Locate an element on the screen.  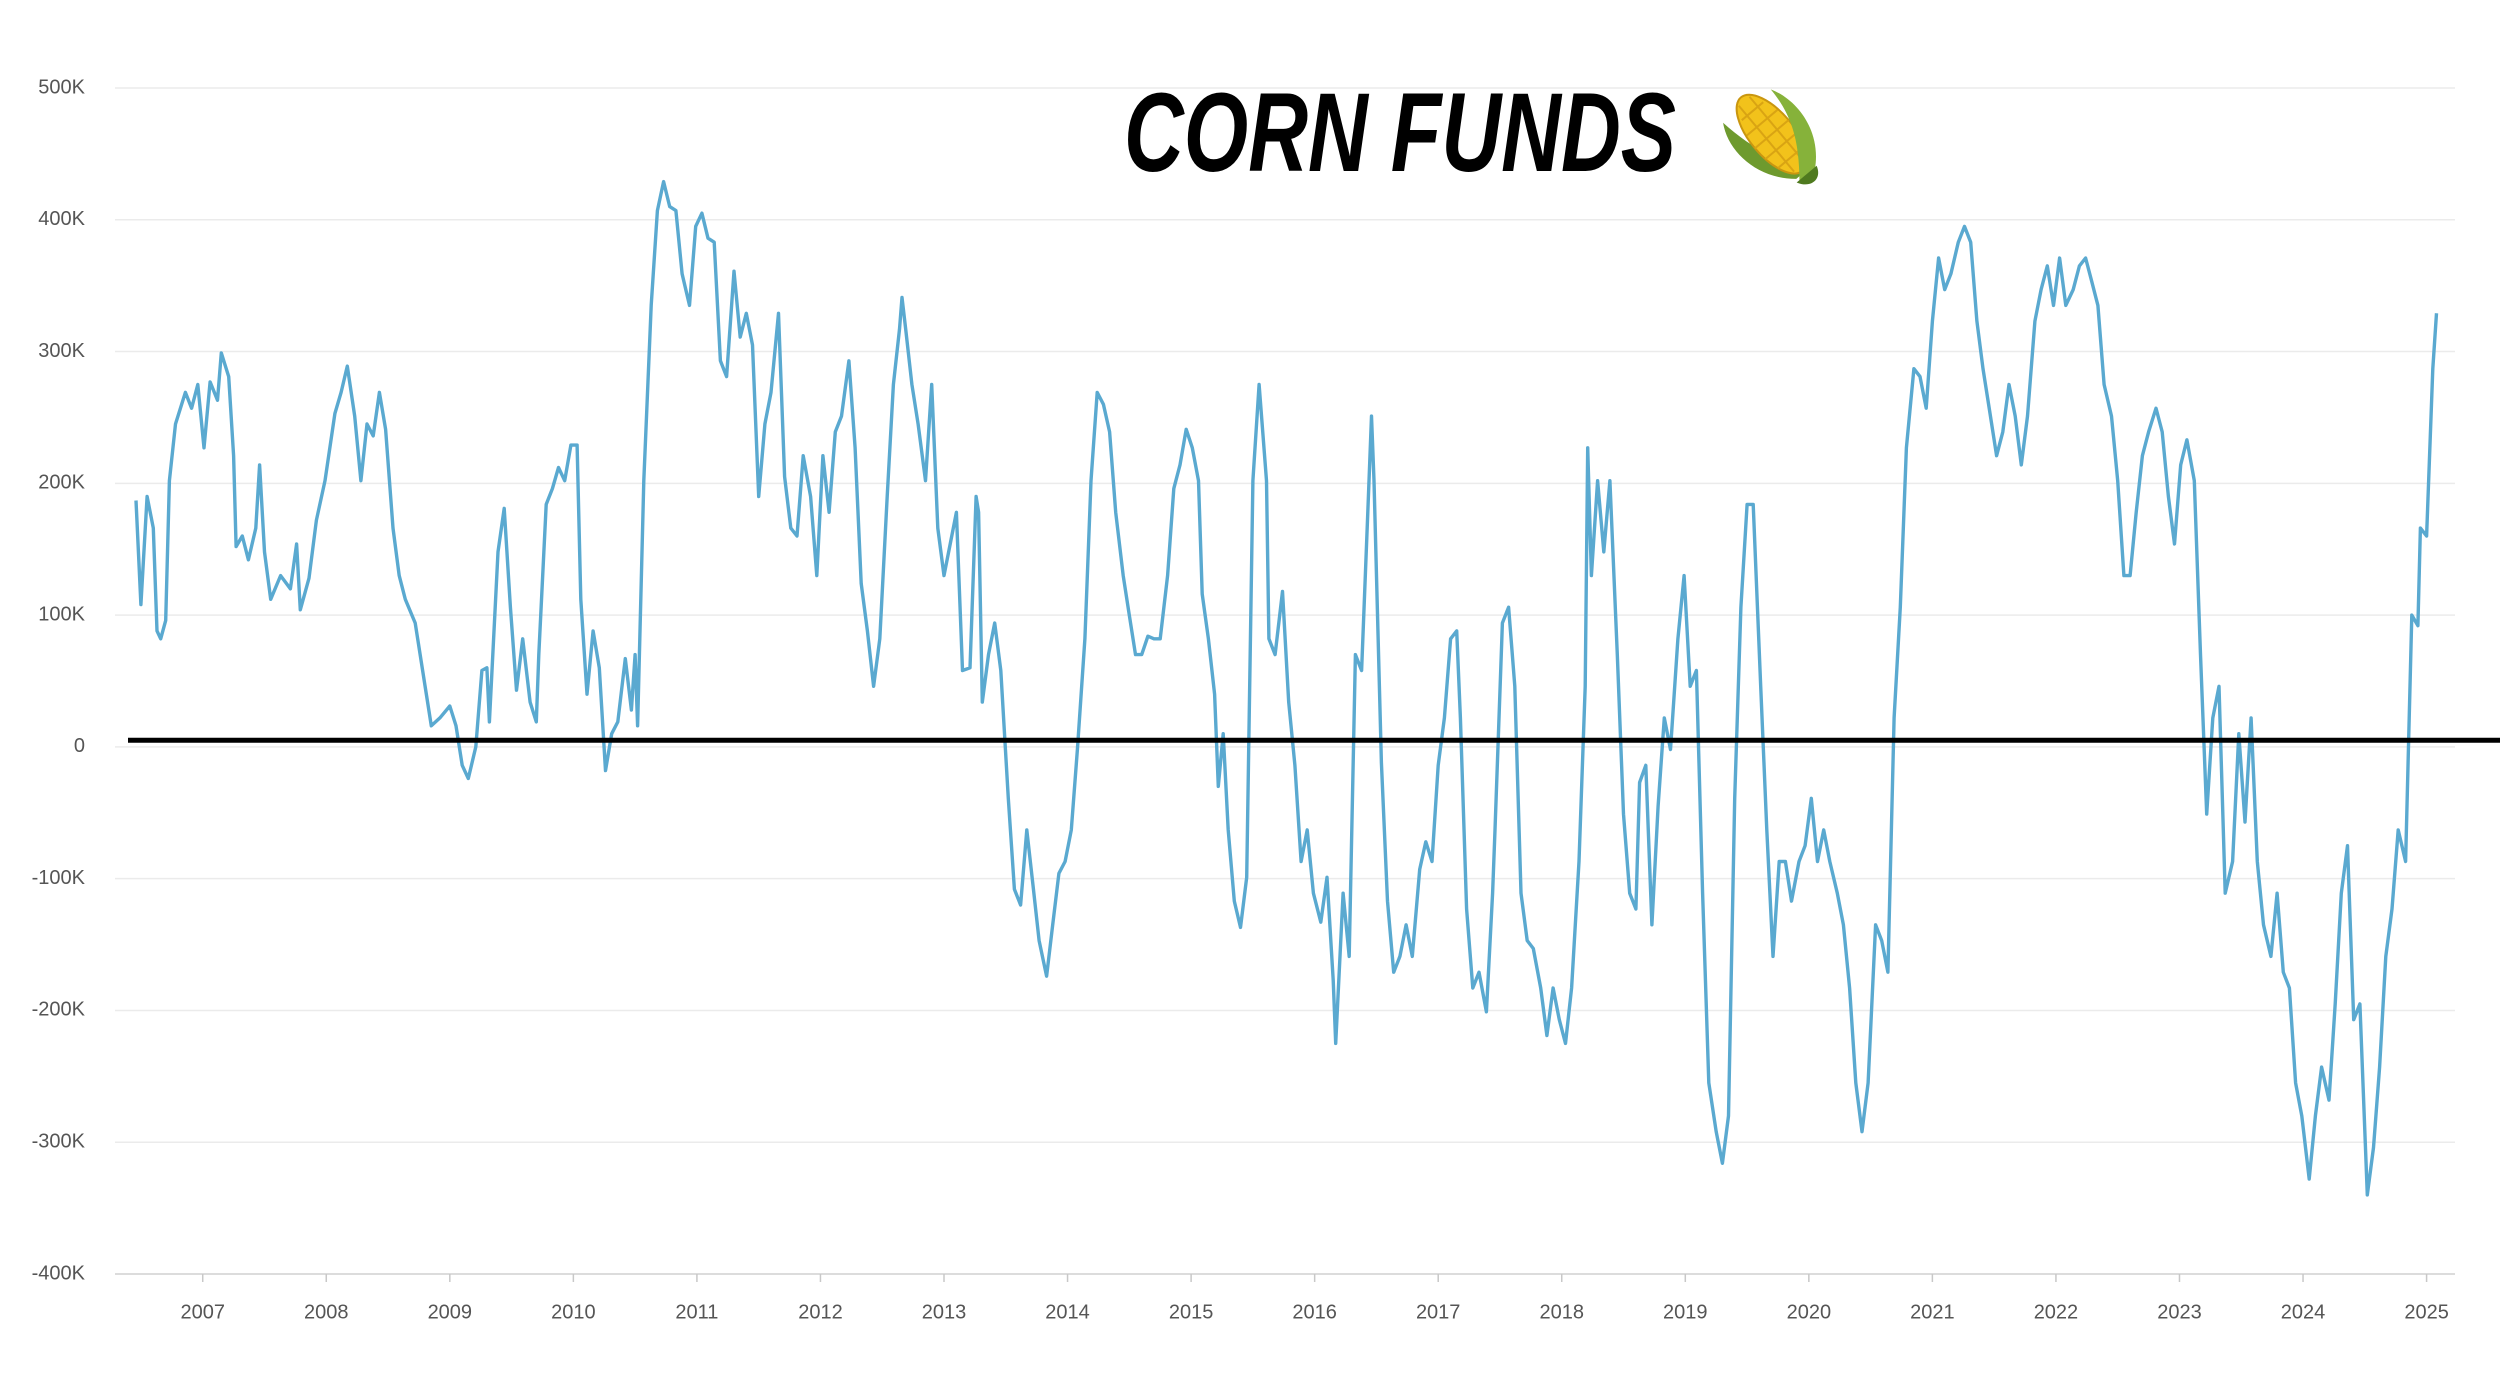
x-tick-label: 2012 is located at coordinates (820, 1312).